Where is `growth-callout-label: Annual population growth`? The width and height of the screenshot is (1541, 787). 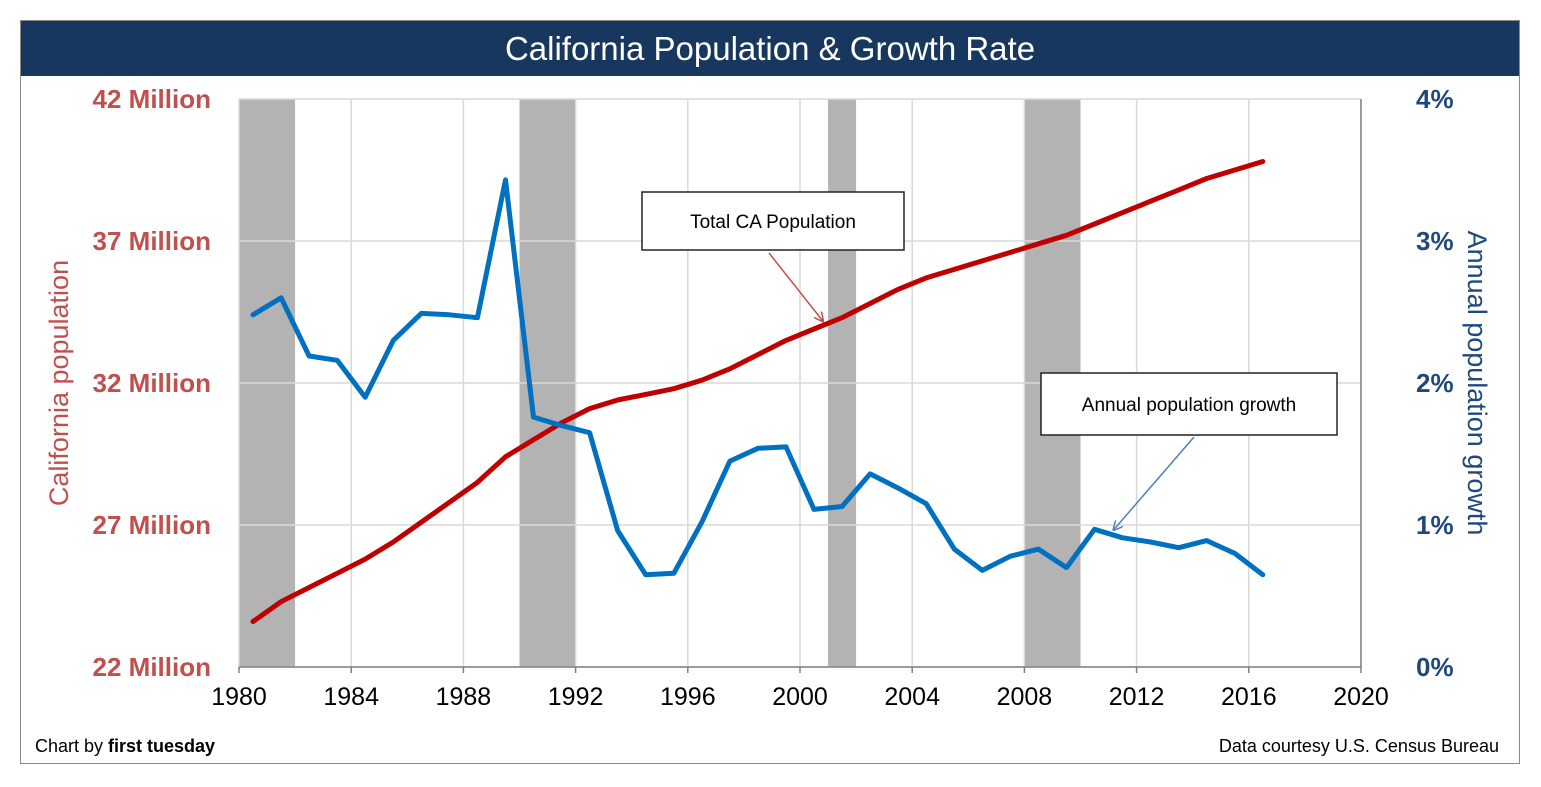
growth-callout-label: Annual population growth is located at coordinates (1189, 405).